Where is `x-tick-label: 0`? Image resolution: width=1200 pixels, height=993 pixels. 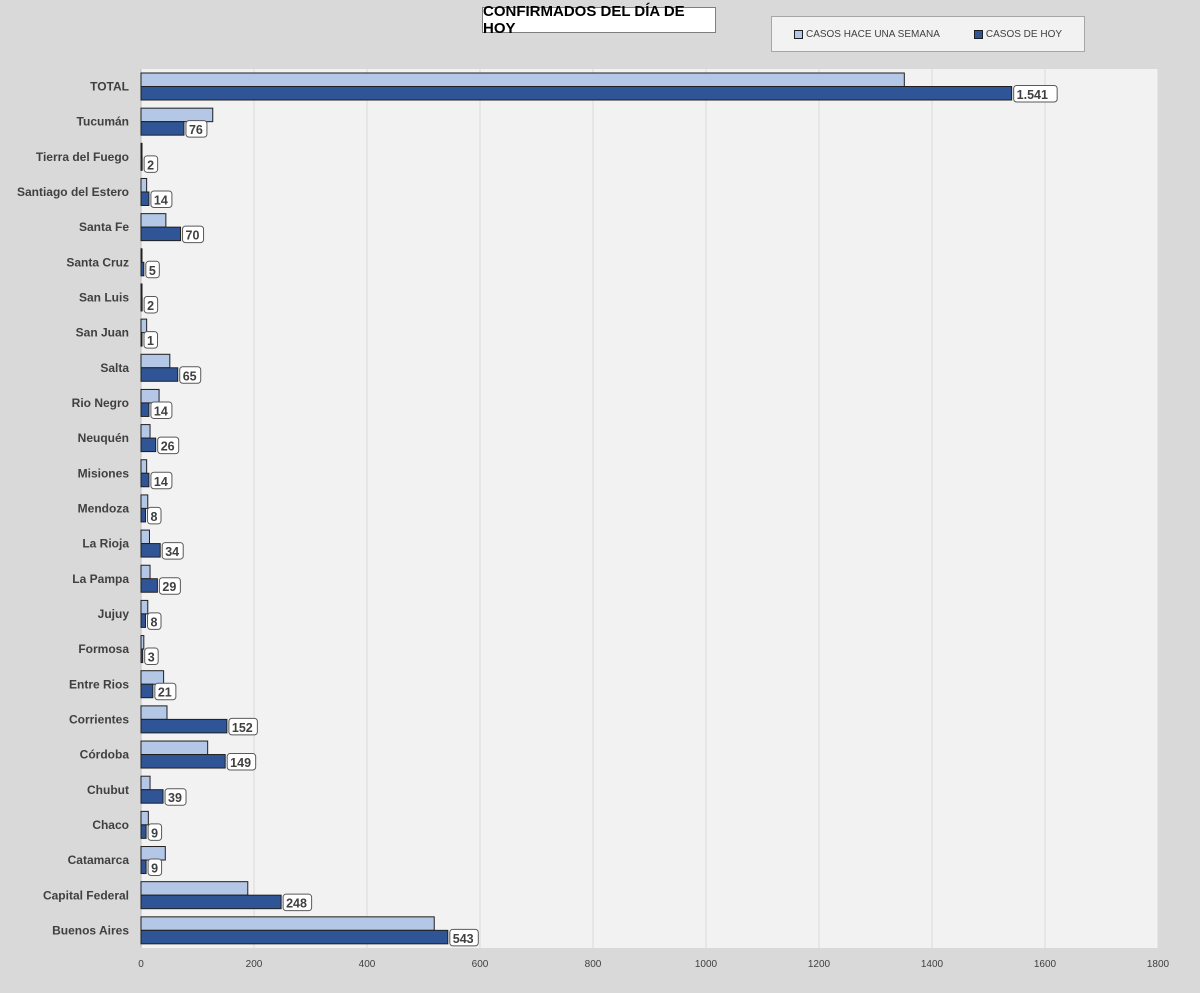
x-tick-label: 0 is located at coordinates (141, 964).